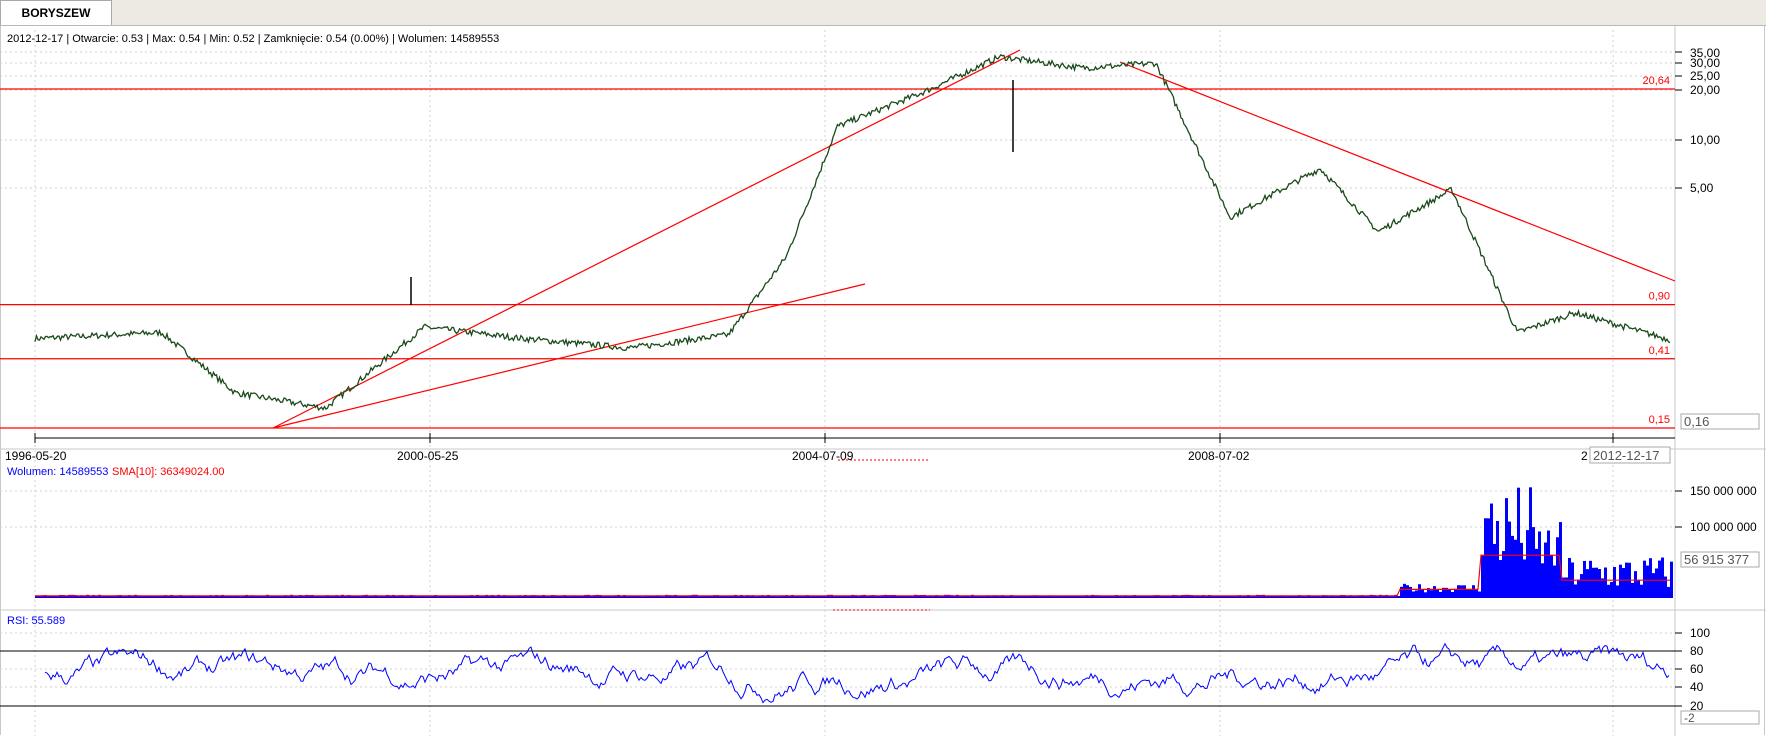 The height and width of the screenshot is (736, 1766). I want to click on level-label-0: 20,64, so click(1656, 81).